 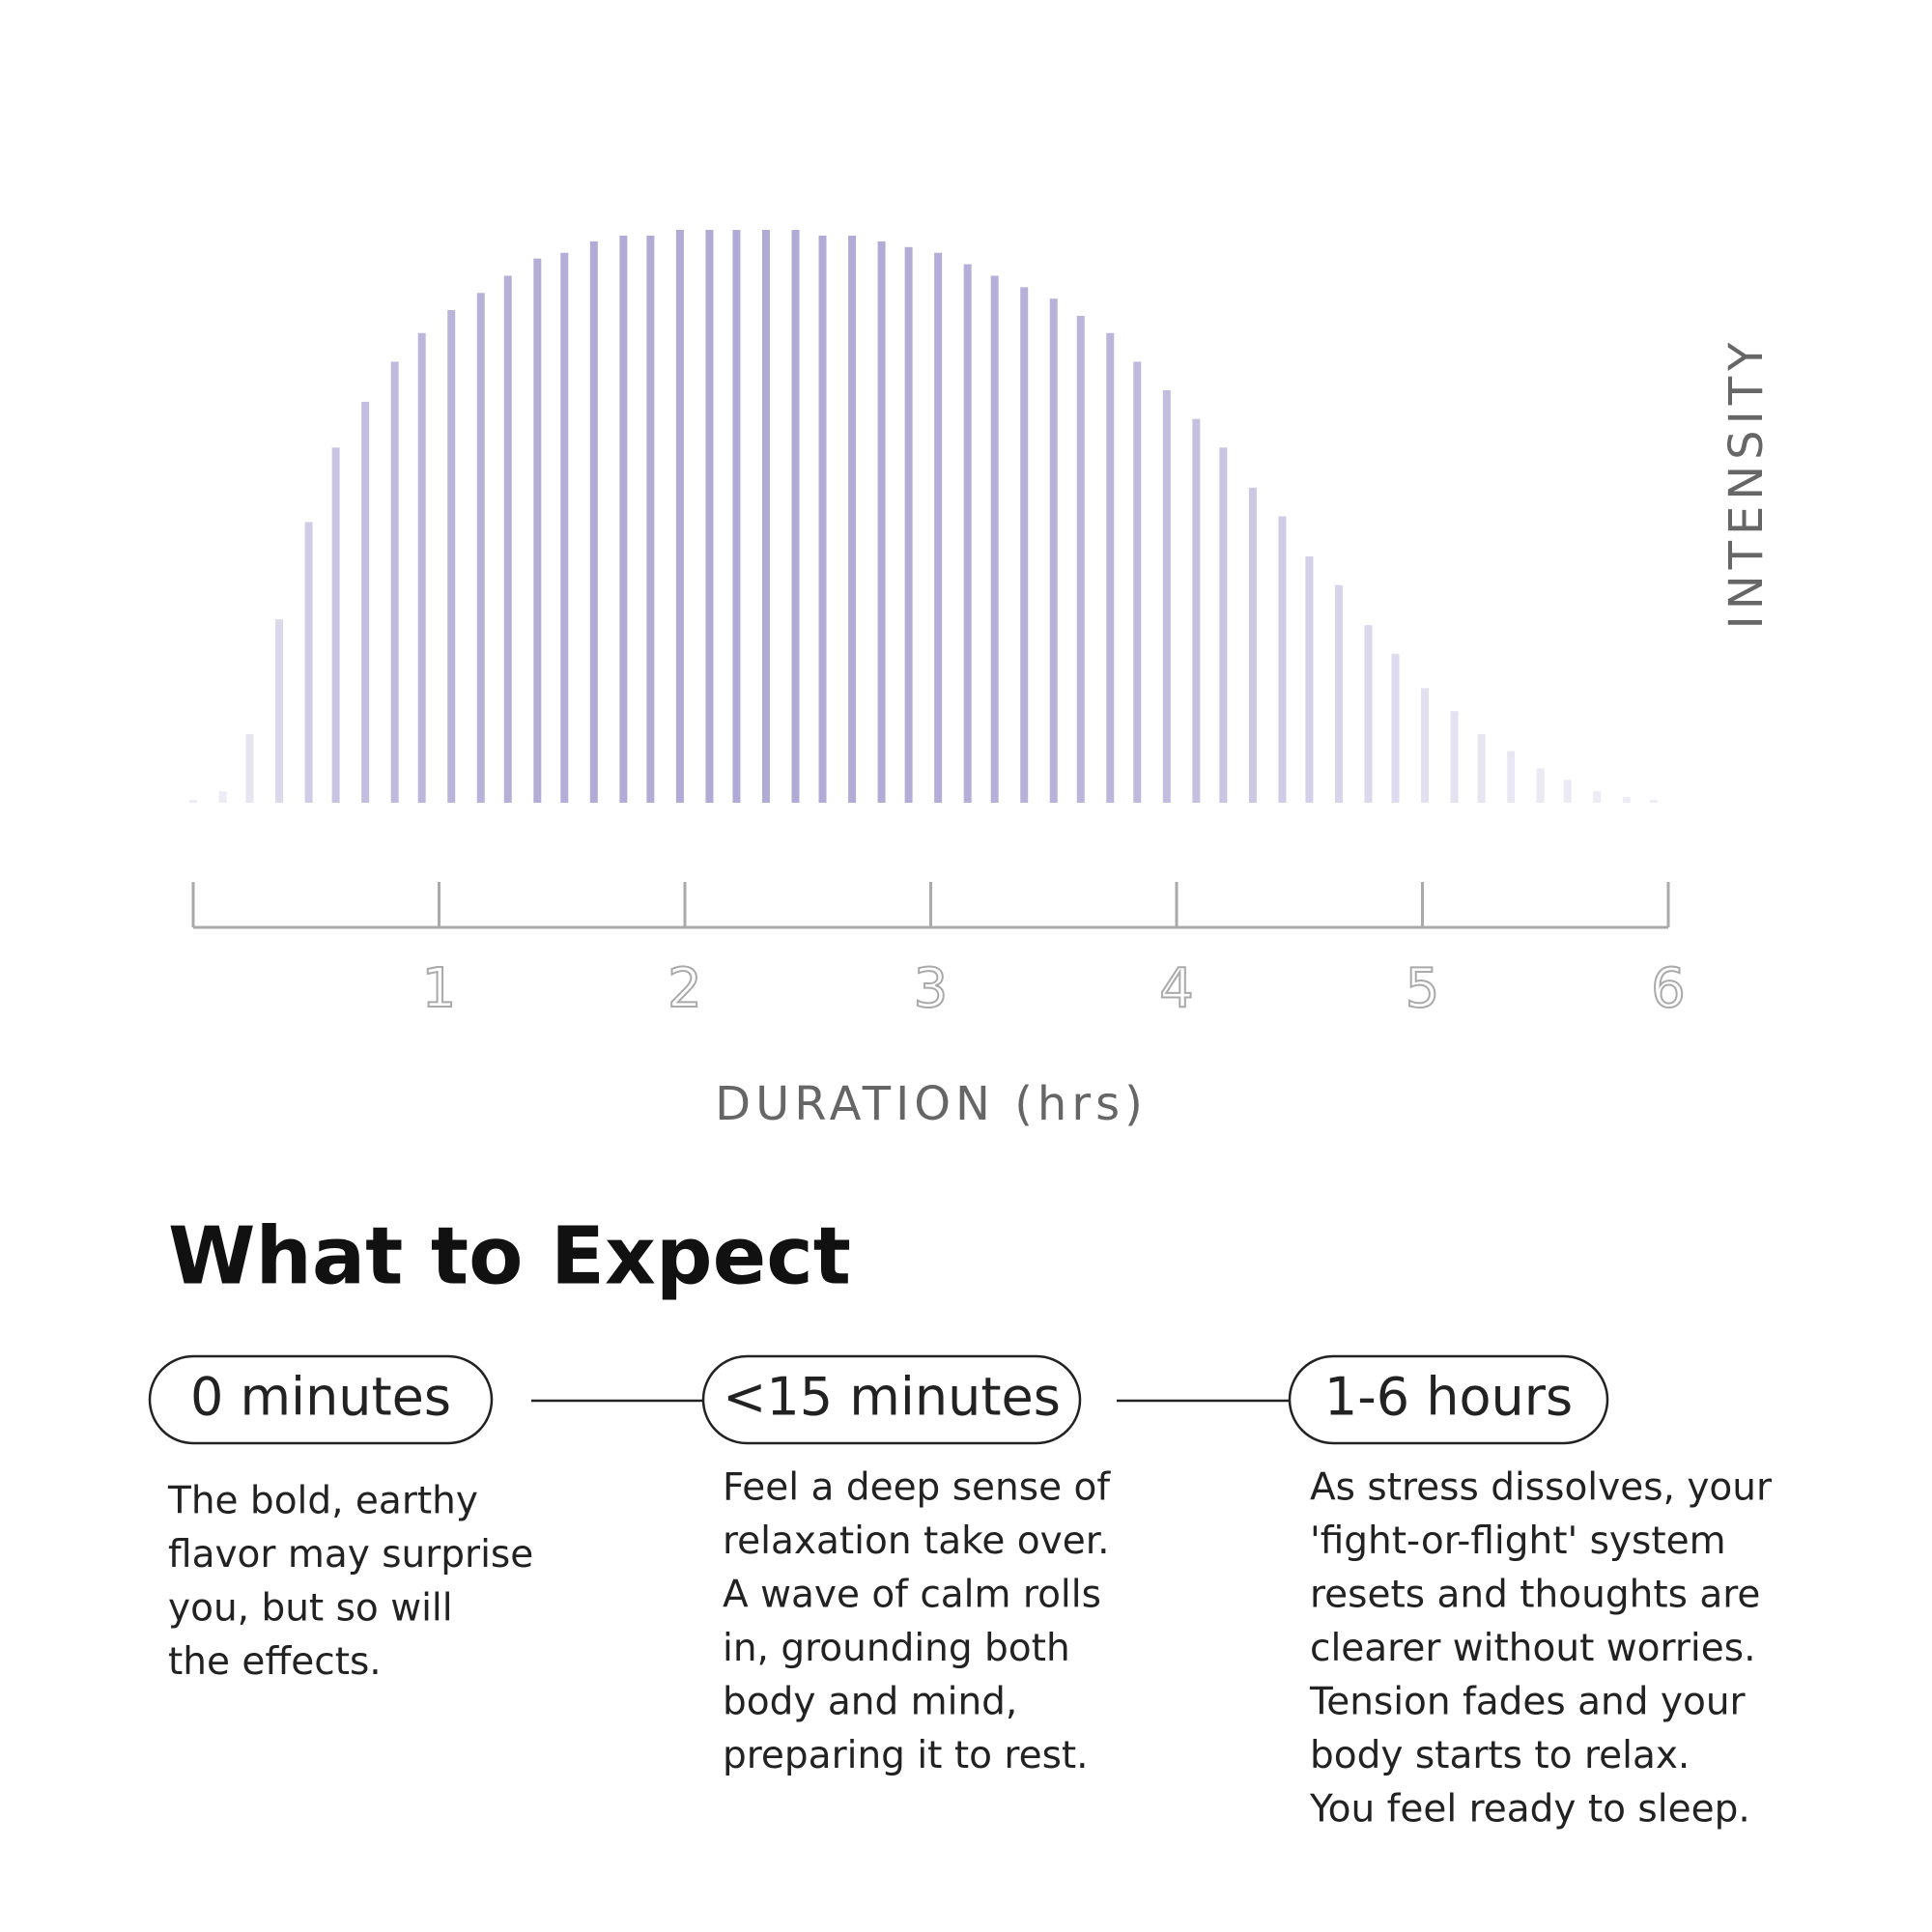 I want to click on step-text: The bold, earthy, so click(x=322, y=1501).